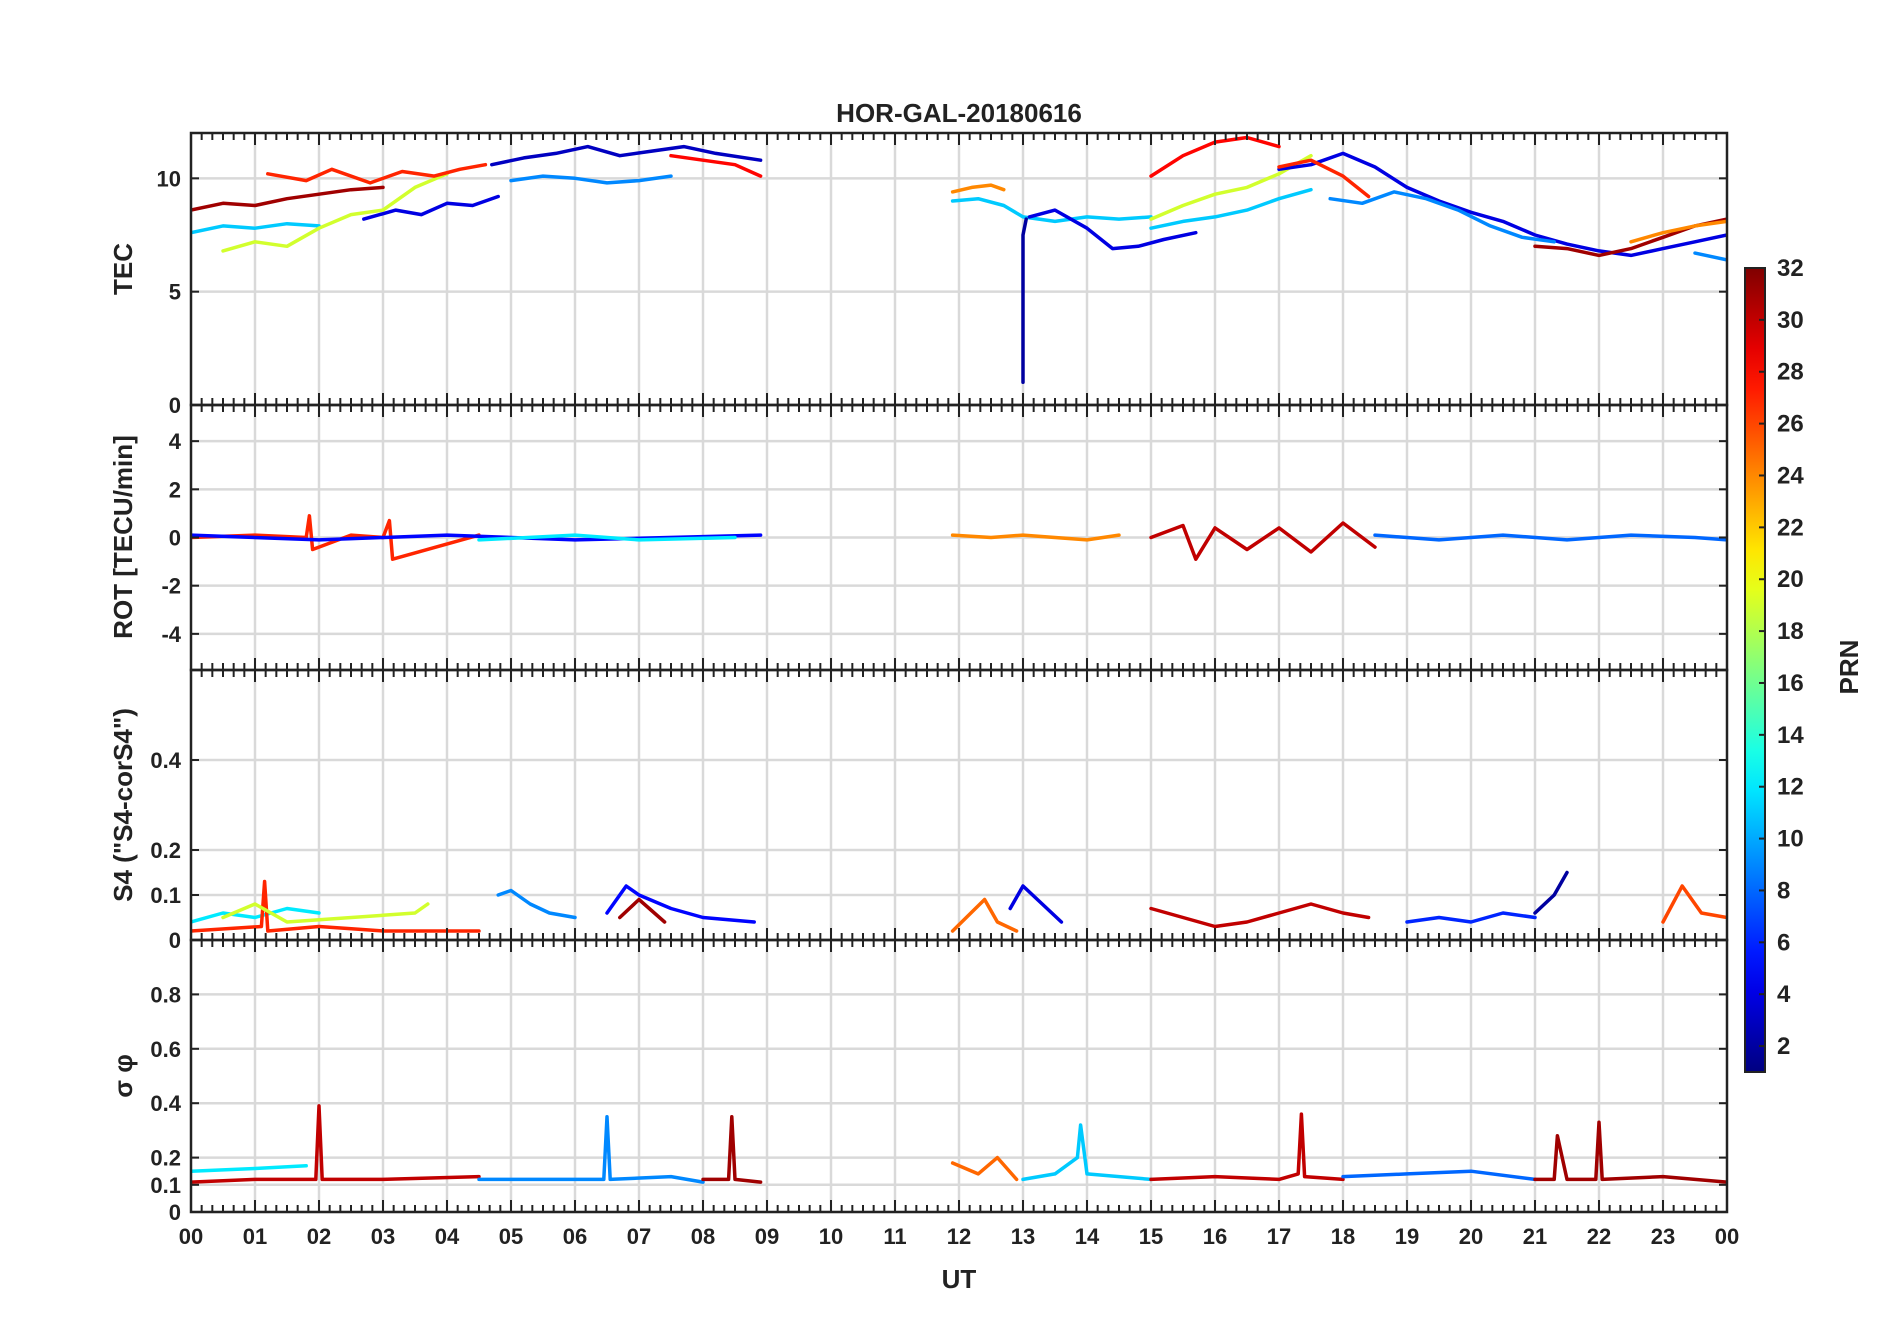 This screenshot has height=1330, width=1902. I want to click on sigma-phi-y-tick-label: 0.2, so click(165, 1158).